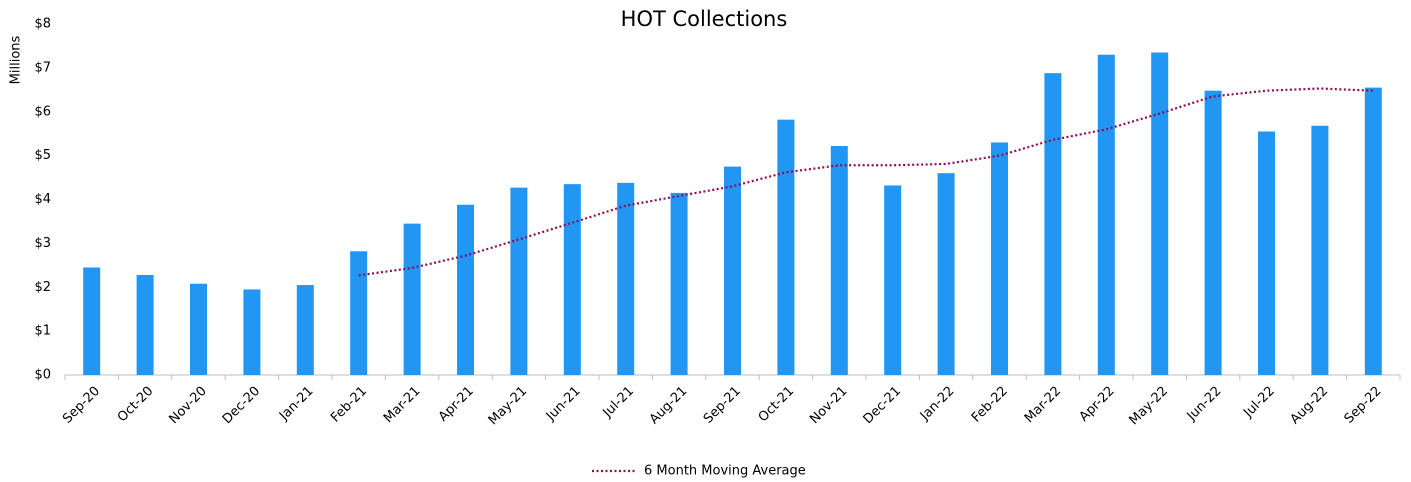 The width and height of the screenshot is (1411, 482). I want to click on x-tick-label: Jan-21, so click(296, 404).